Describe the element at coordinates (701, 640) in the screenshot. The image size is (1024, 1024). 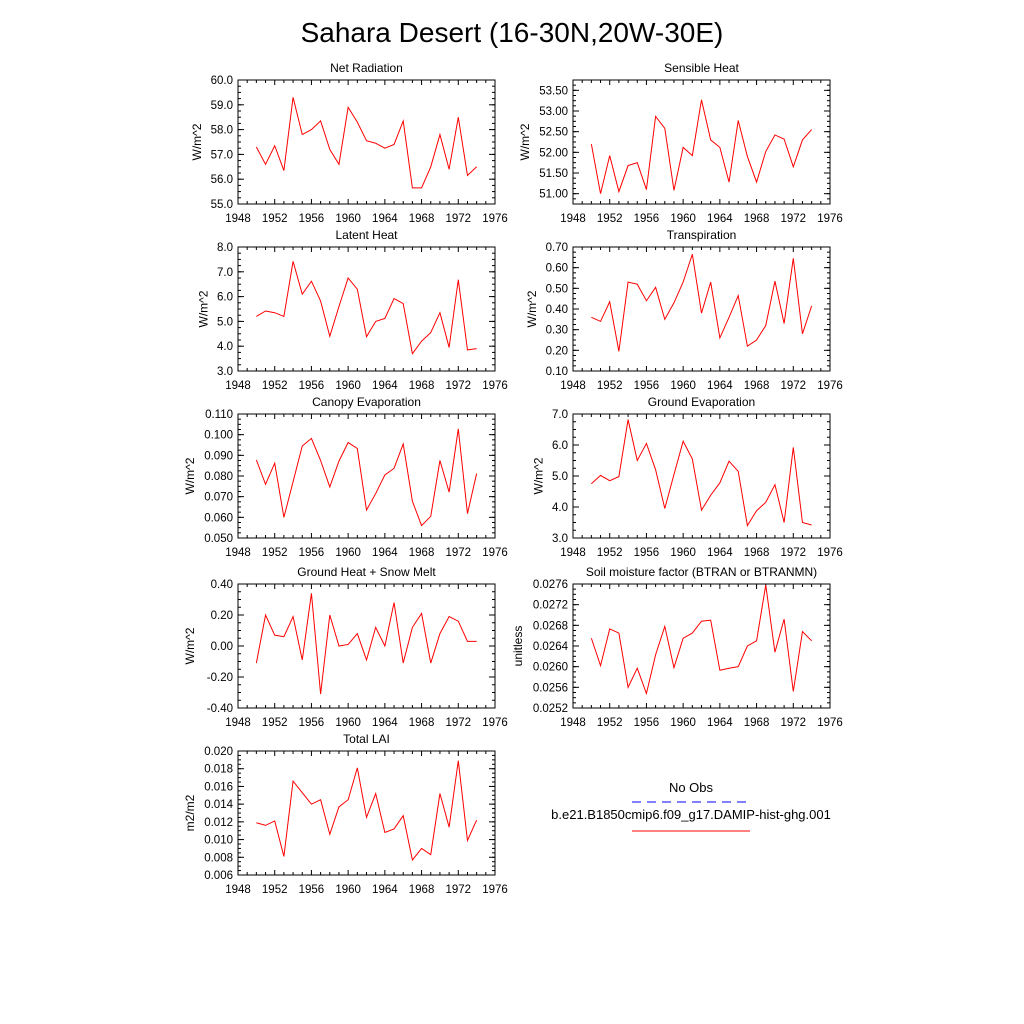
I see `panel-8-series-line` at that location.